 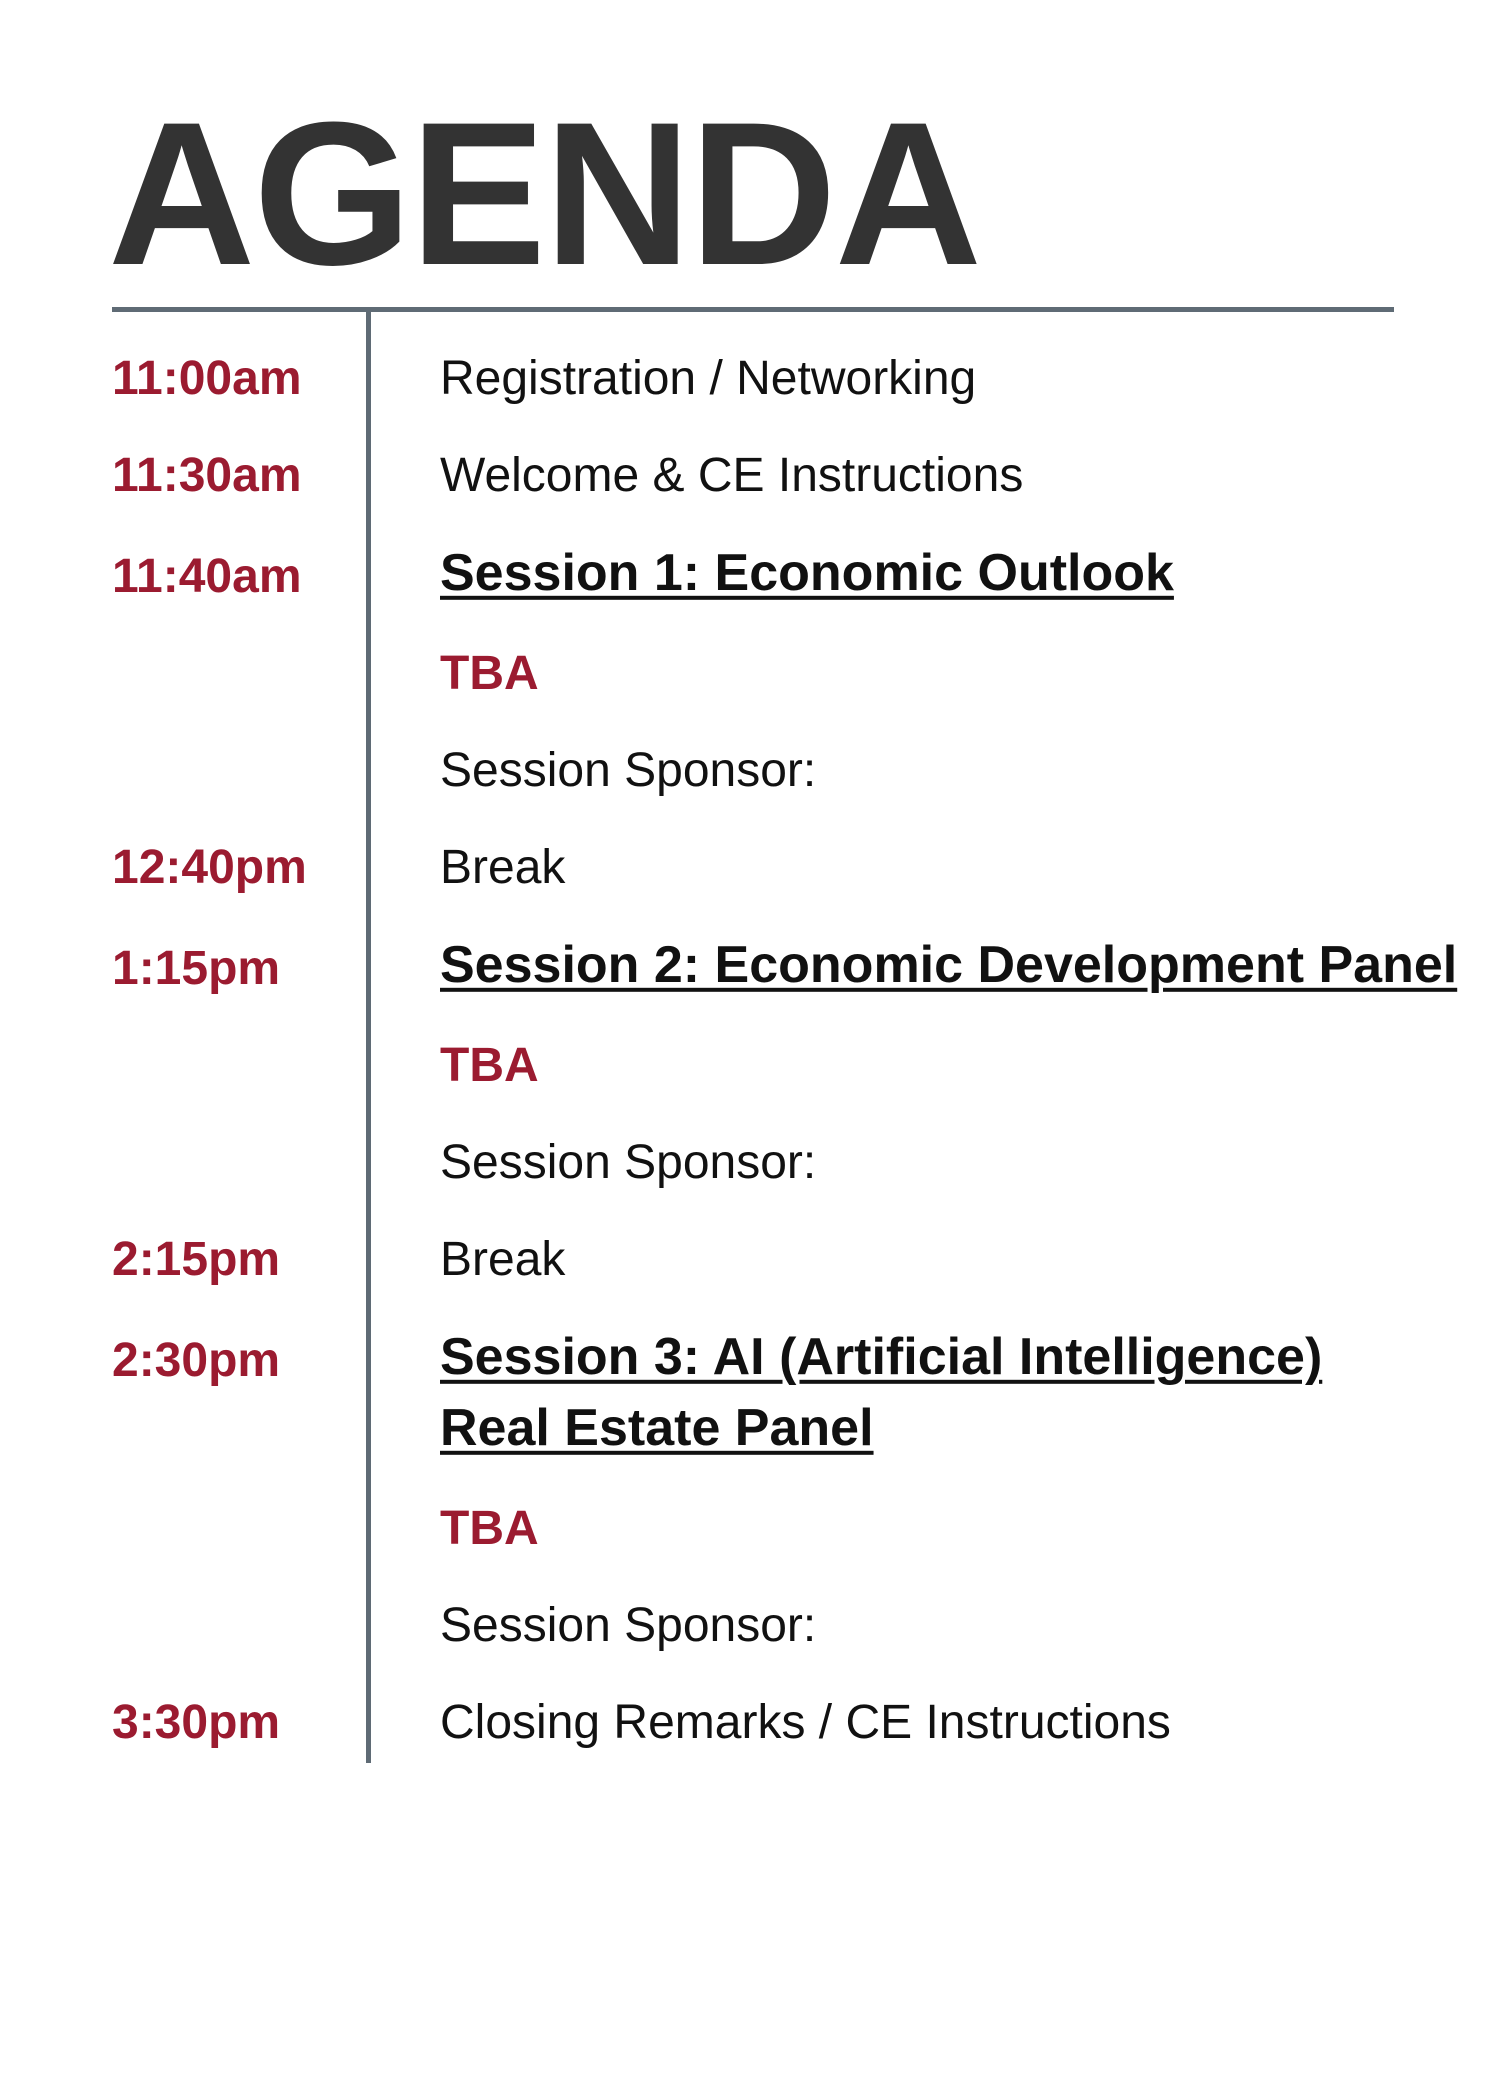 What do you see at coordinates (805, 1723) in the screenshot?
I see `activity: Closing Remarks / CE Instructions` at bounding box center [805, 1723].